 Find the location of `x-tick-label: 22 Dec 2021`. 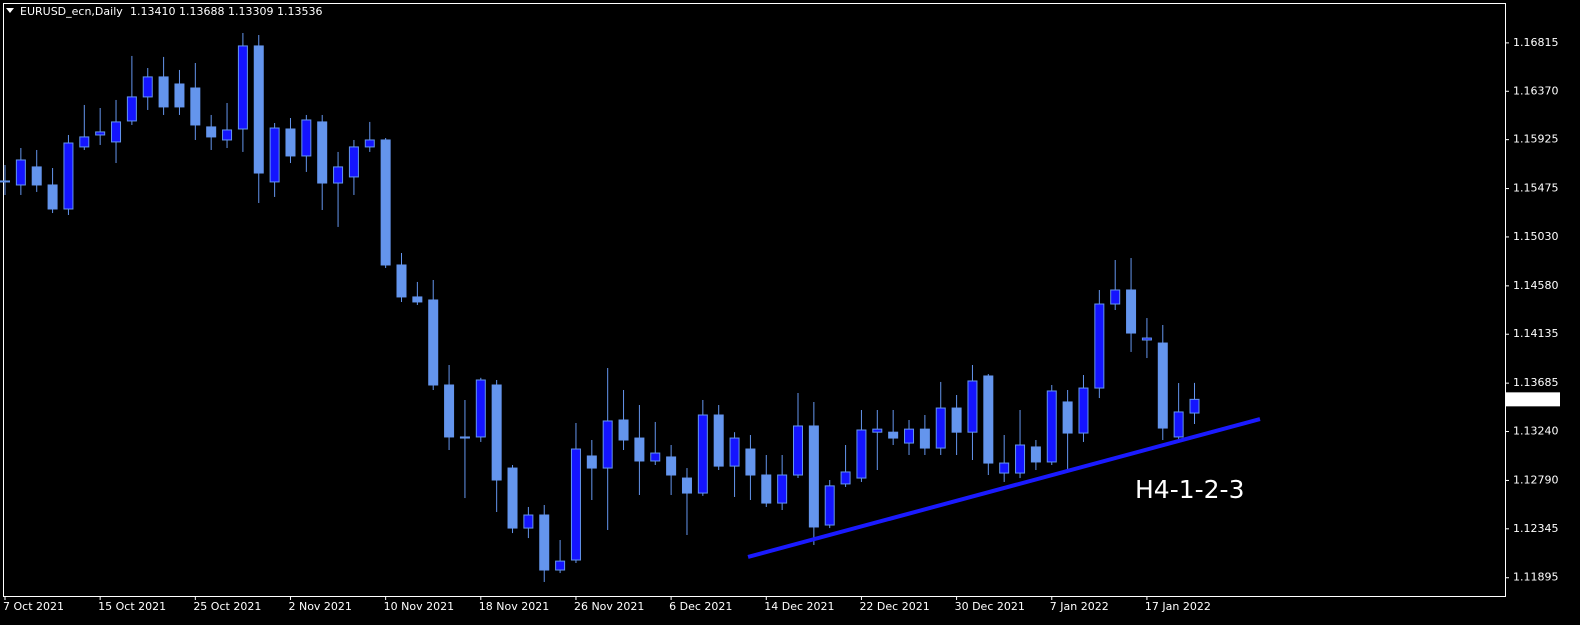

x-tick-label: 22 Dec 2021 is located at coordinates (894, 606).